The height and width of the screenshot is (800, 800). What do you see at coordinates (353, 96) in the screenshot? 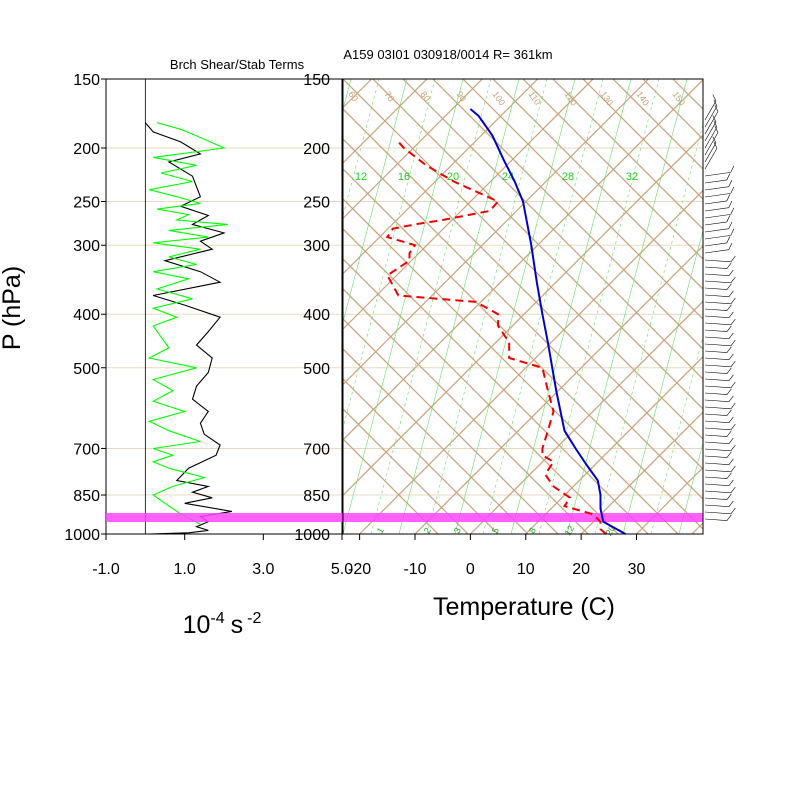
I see `isotherm-label: 60` at bounding box center [353, 96].